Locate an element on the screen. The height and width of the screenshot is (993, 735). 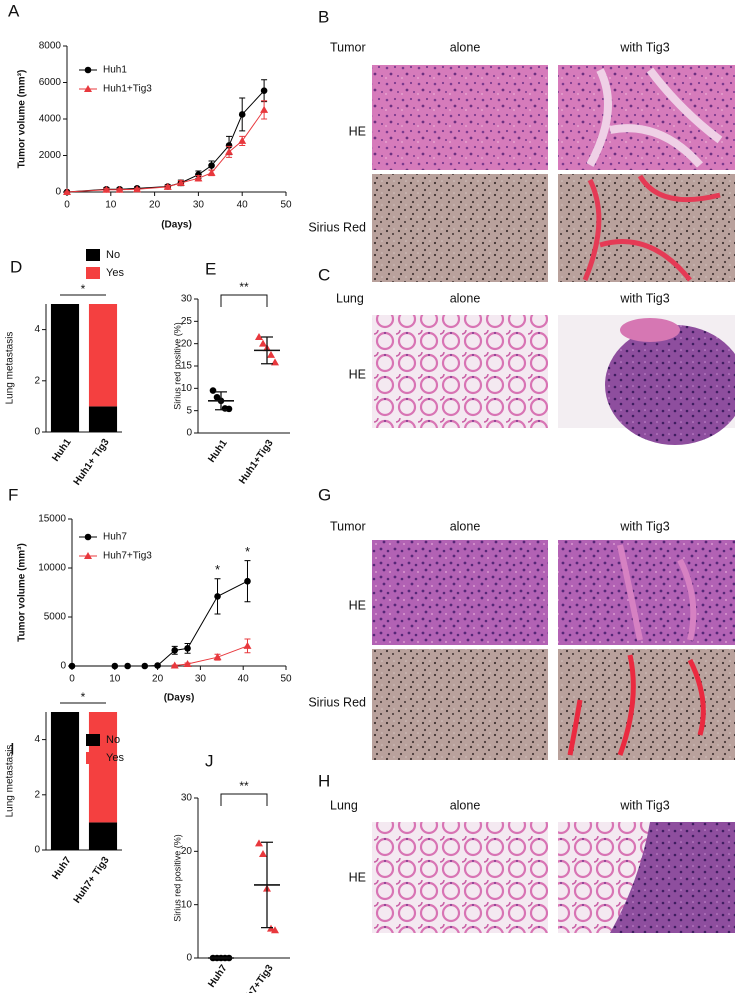
row-header: Lung is located at coordinates (344, 805).